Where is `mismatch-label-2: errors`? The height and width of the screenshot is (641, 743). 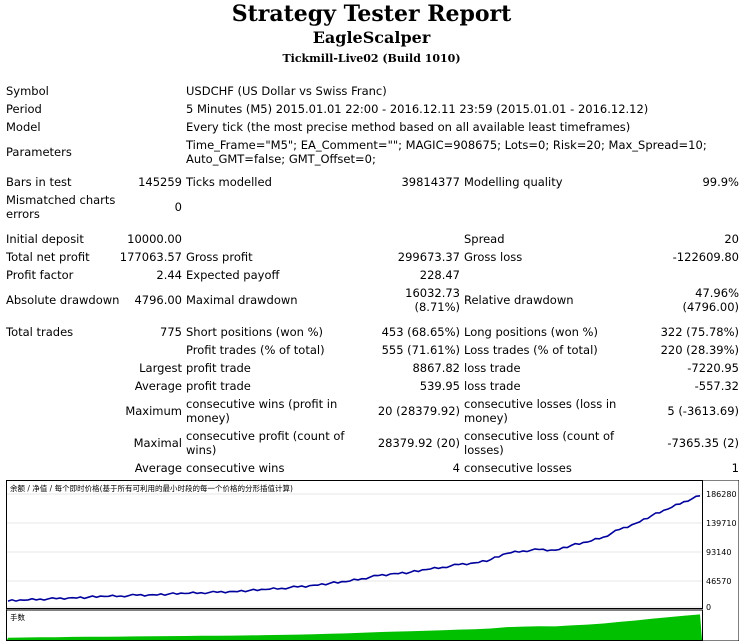
mismatch-label-2: errors is located at coordinates (23, 214).